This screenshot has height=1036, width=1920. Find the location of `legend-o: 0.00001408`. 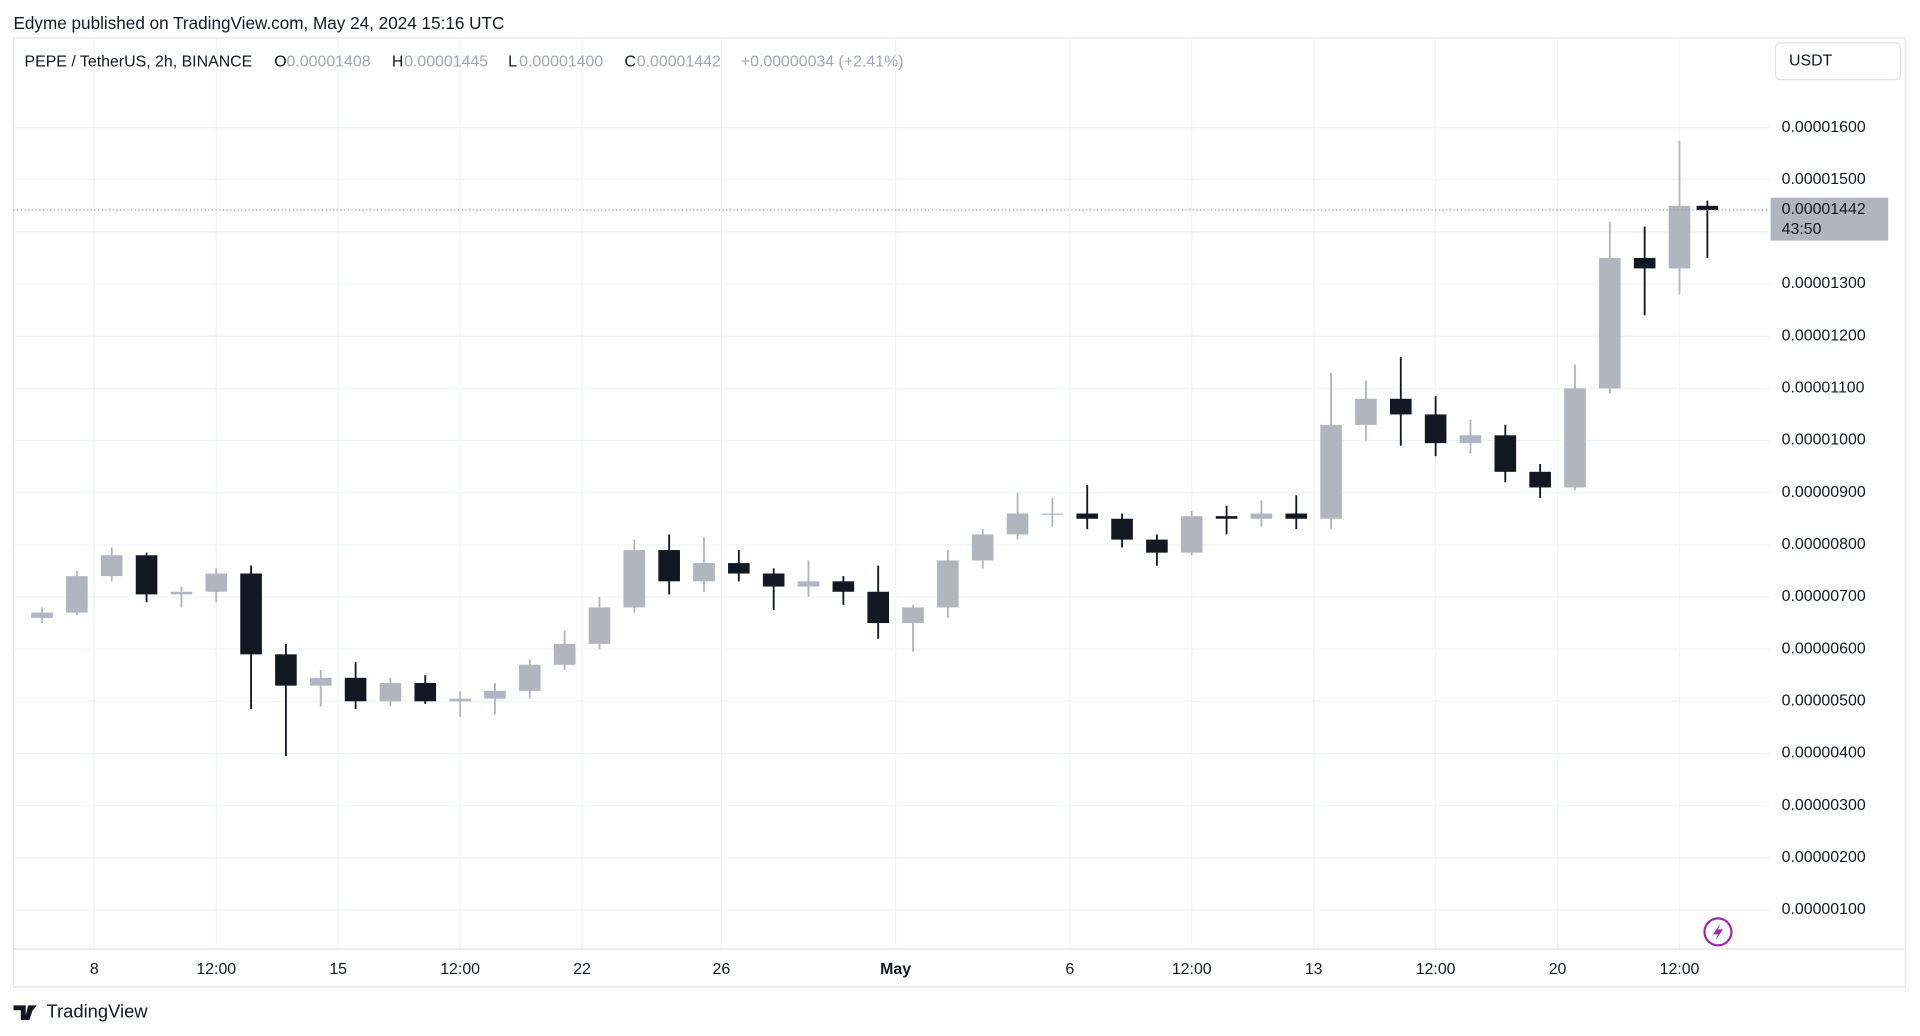

legend-o: 0.00001408 is located at coordinates (329, 62).